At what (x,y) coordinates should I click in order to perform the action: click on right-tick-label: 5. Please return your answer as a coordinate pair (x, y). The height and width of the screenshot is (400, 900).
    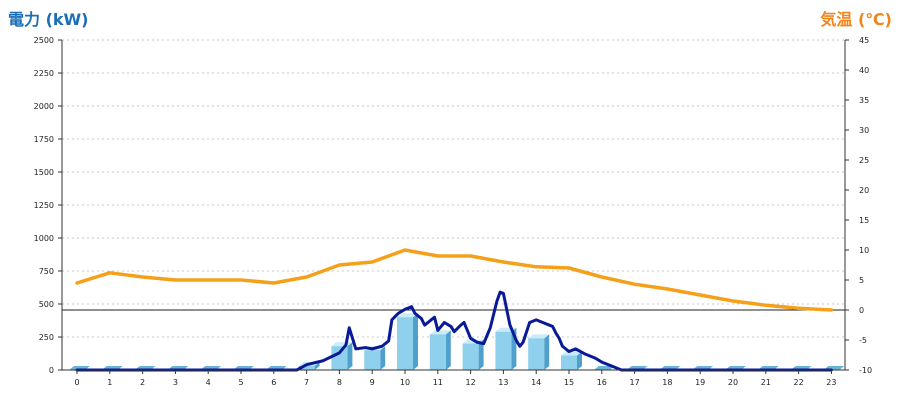
    Looking at the image, I should click on (861, 280).